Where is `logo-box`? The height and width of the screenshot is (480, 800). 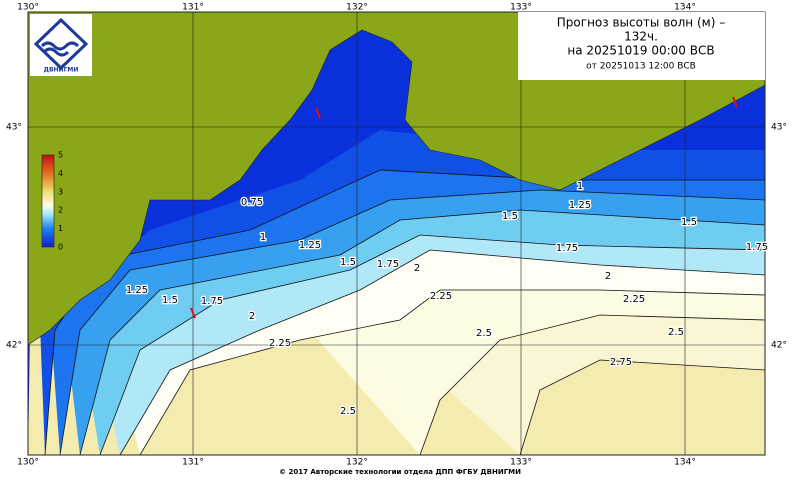
logo-box is located at coordinates (61, 45).